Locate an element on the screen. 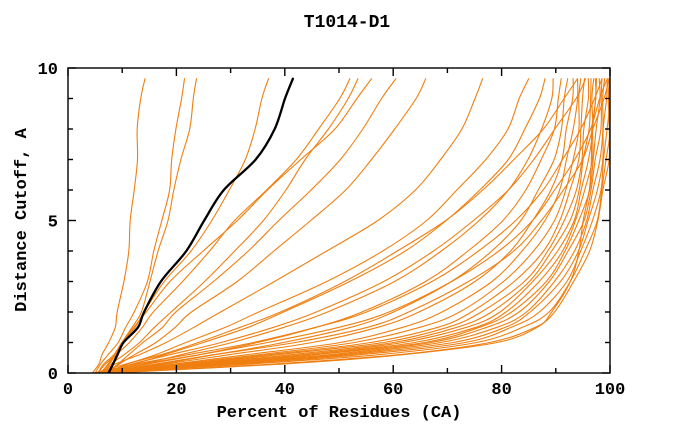 The height and width of the screenshot is (440, 680). x-tick-label: 100 is located at coordinates (610, 390).